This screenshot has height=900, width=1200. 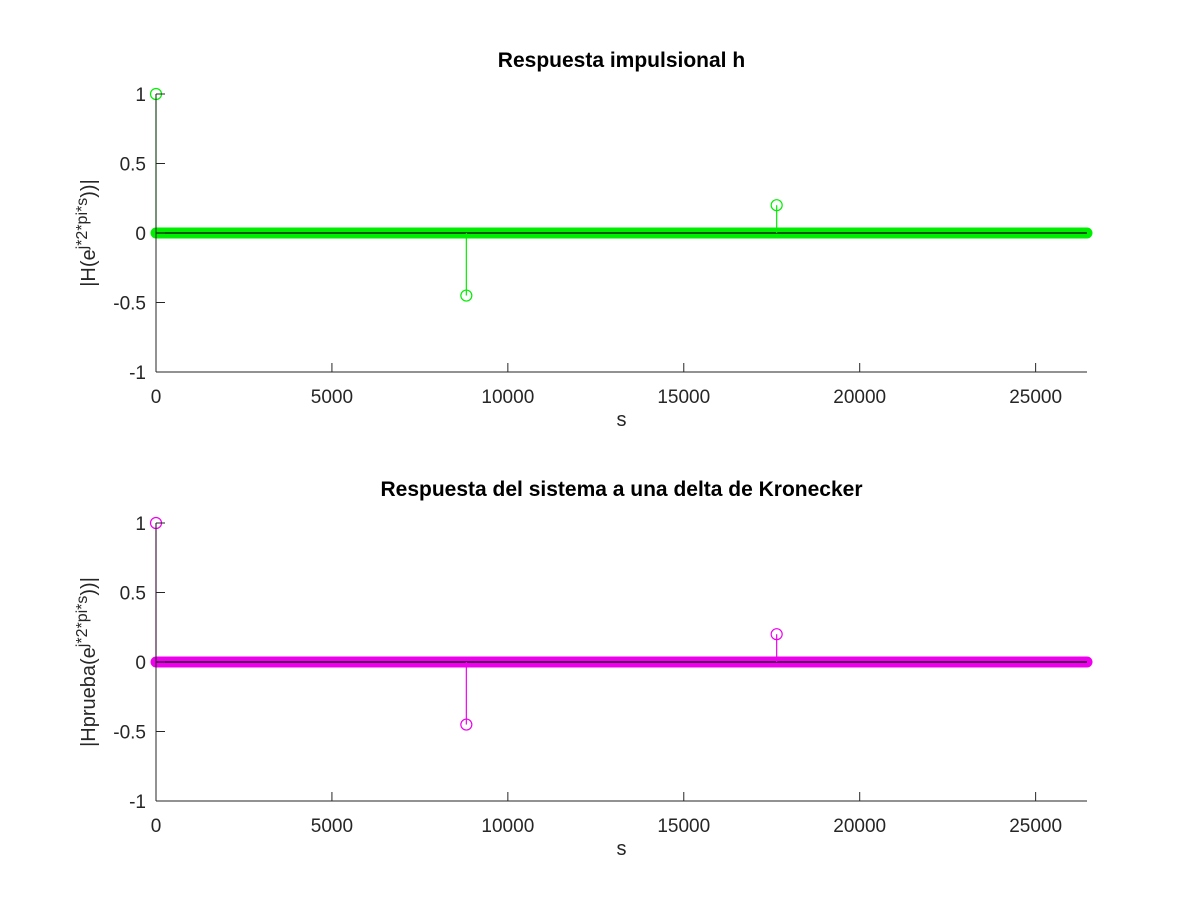 I want to click on chart-title: Respuesta impulsional h, so click(x=621, y=60).